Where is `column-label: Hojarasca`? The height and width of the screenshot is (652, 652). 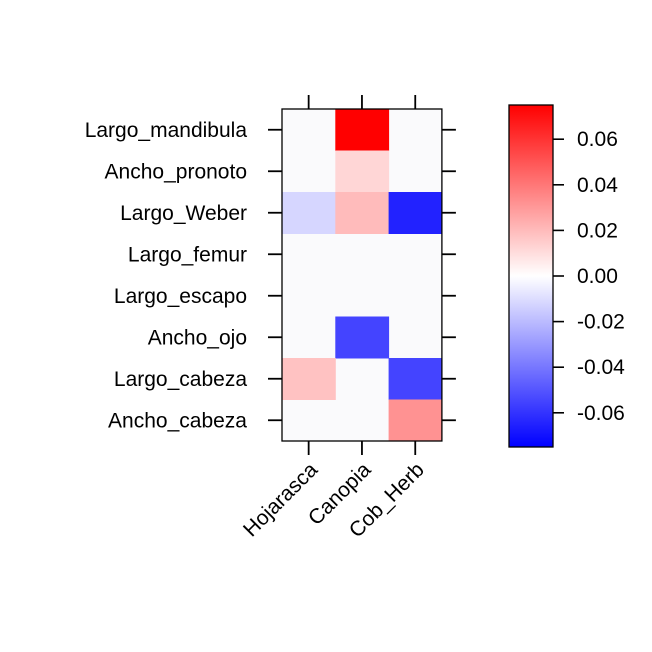
column-label: Hojarasca is located at coordinates (280, 499).